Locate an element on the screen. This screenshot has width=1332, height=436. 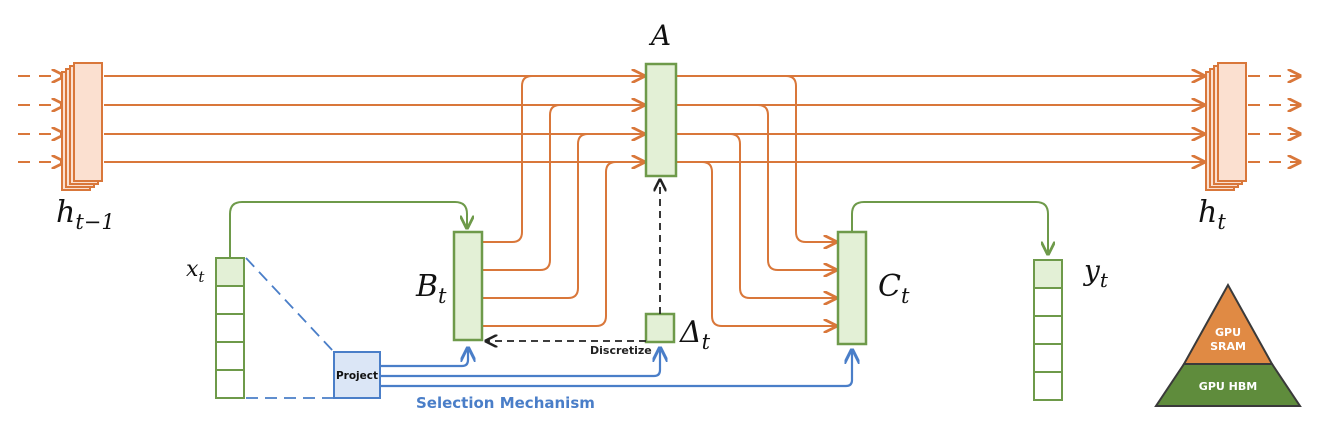
b-matrix-label: Bt is located at coordinates (431, 288).